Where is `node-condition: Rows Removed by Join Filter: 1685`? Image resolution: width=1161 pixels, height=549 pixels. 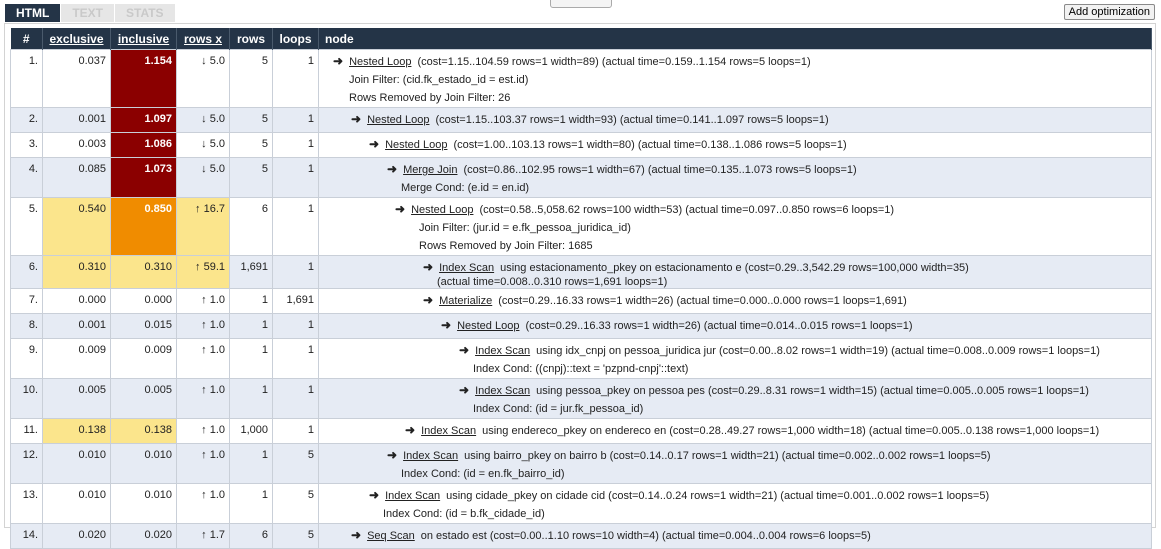
node-condition: Rows Removed by Join Filter: 1685 is located at coordinates (506, 246).